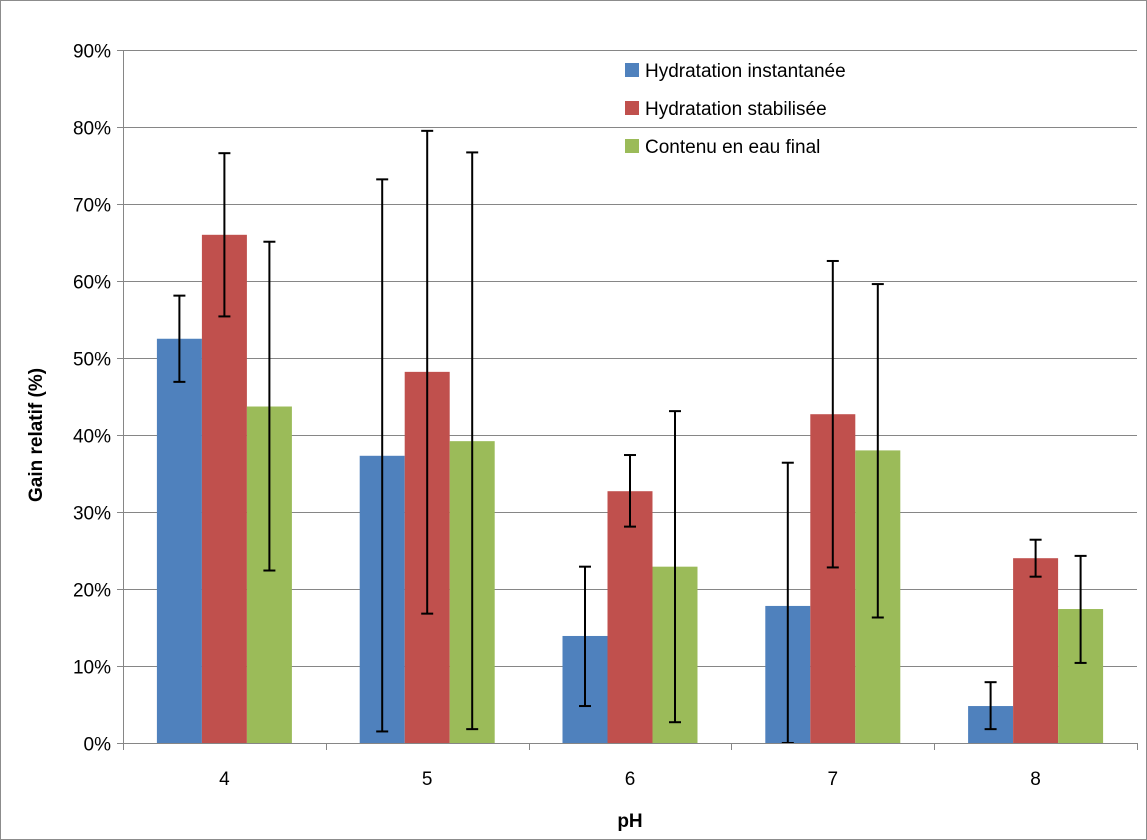  Describe the element at coordinates (833, 779) in the screenshot. I see `x-tick-label: 7` at that location.